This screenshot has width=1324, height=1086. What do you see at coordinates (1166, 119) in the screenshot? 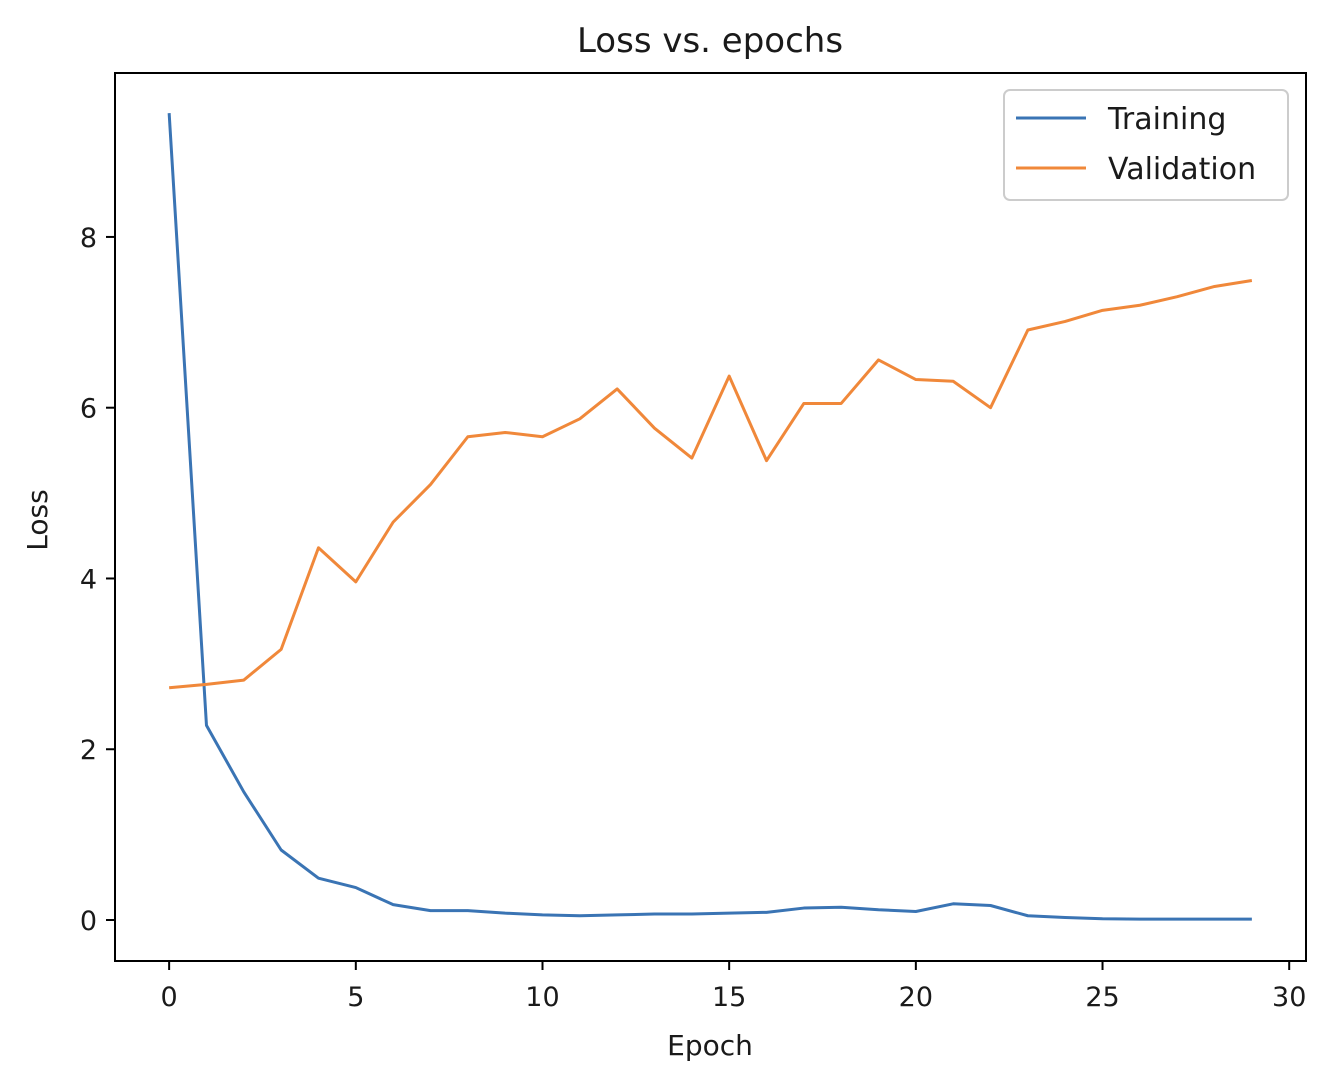
I see `legend-label-training: Training` at bounding box center [1166, 119].